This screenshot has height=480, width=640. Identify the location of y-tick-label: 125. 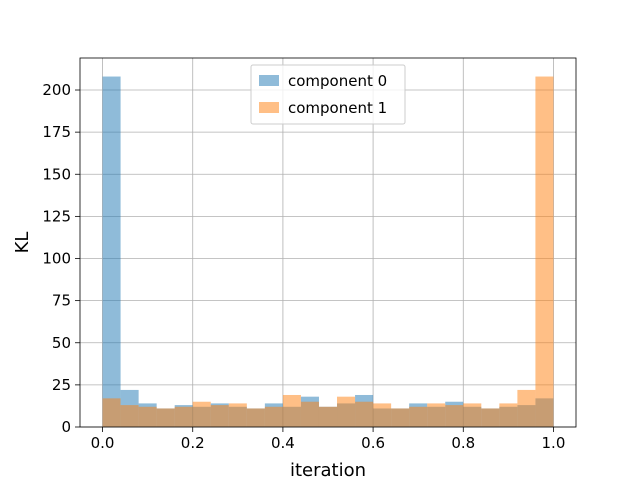
(56, 216).